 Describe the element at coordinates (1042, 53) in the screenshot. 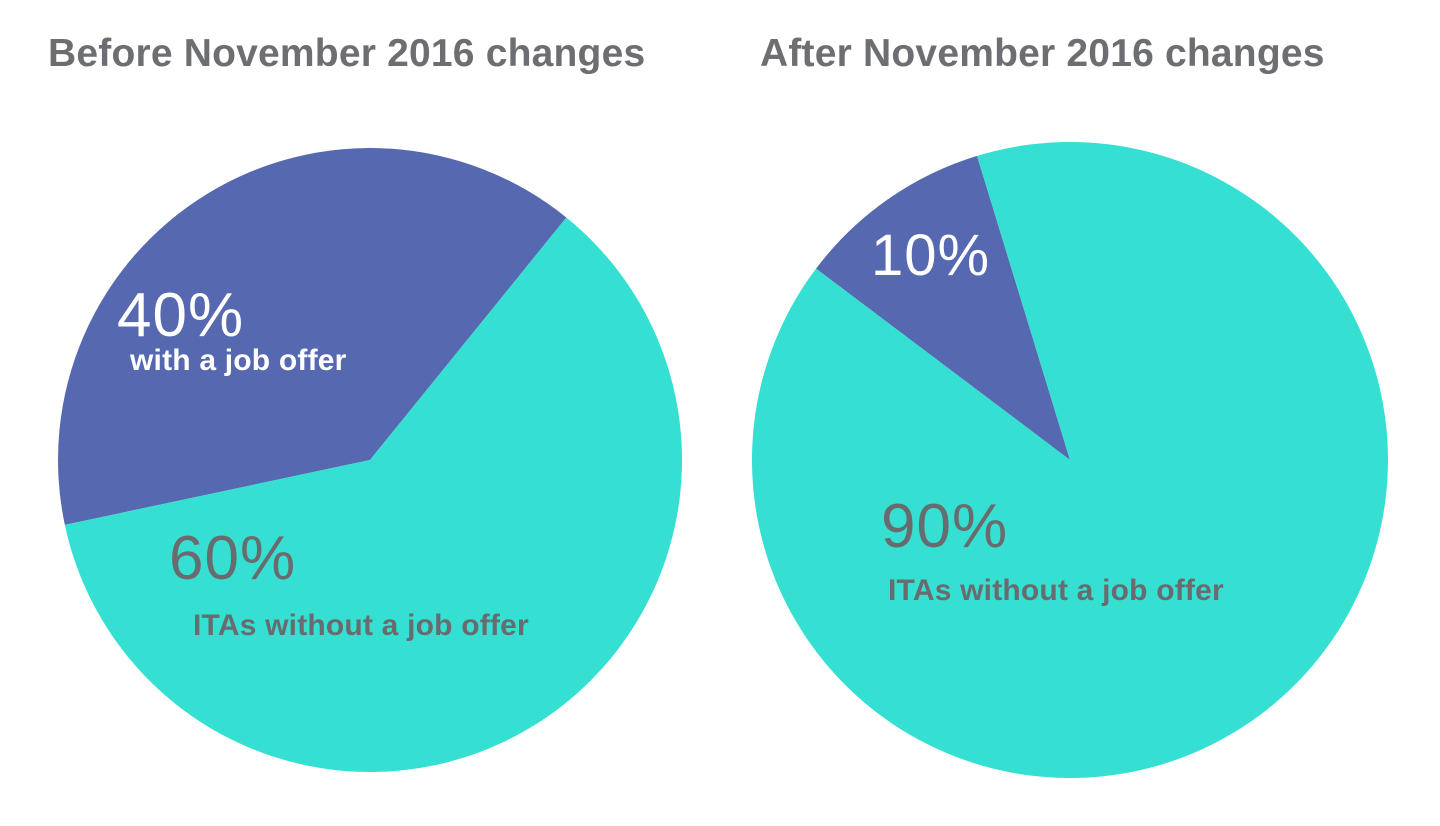

I see `chart-title-after: After November 2016 changes` at that location.